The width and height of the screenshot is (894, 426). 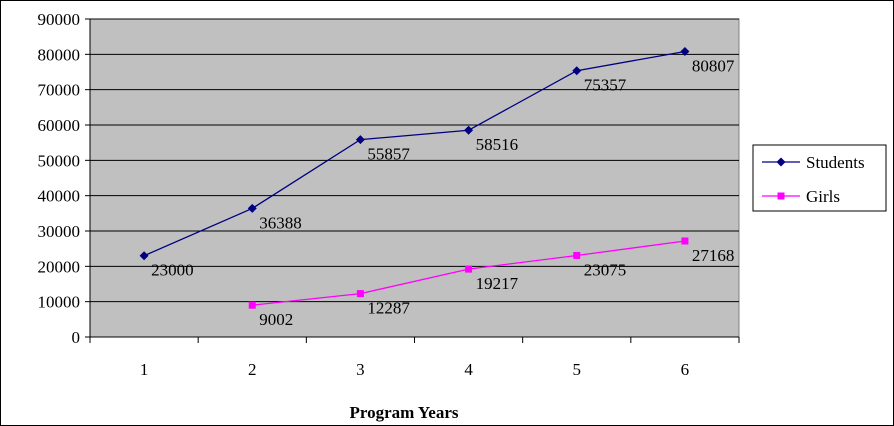 What do you see at coordinates (403, 412) in the screenshot?
I see `x-axis-title: Program Years` at bounding box center [403, 412].